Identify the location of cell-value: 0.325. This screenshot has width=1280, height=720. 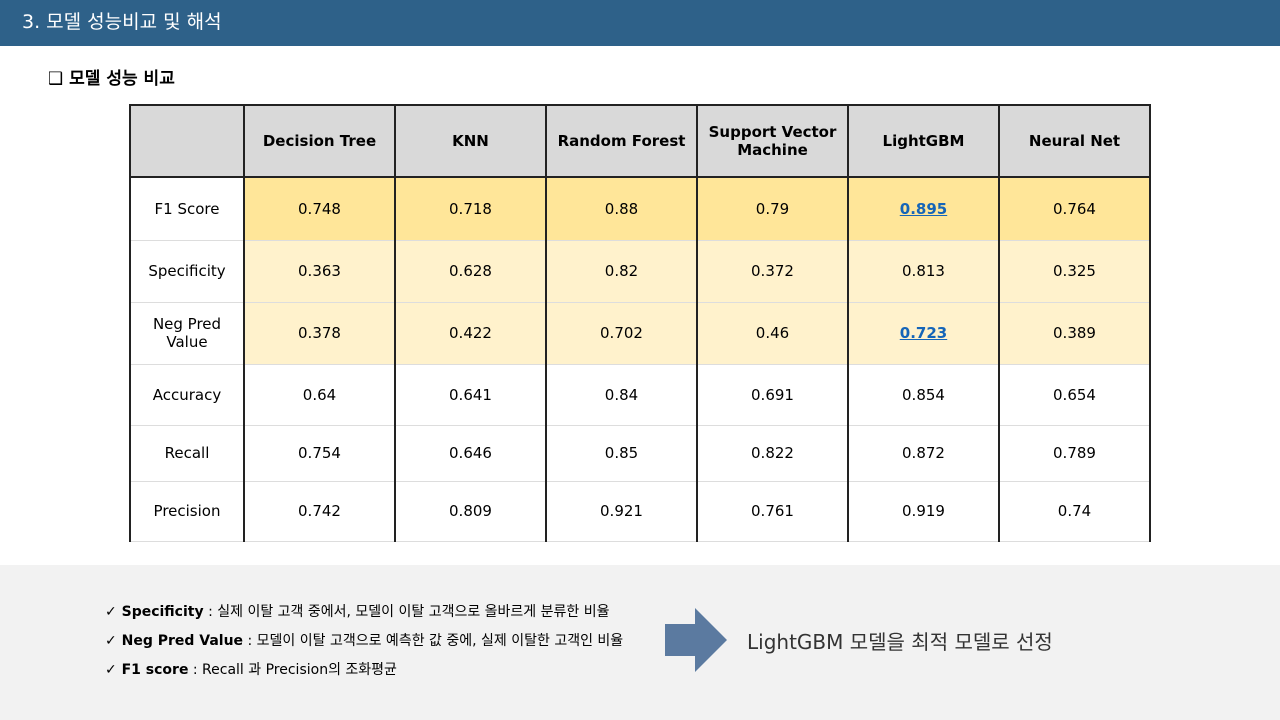
(1074, 271).